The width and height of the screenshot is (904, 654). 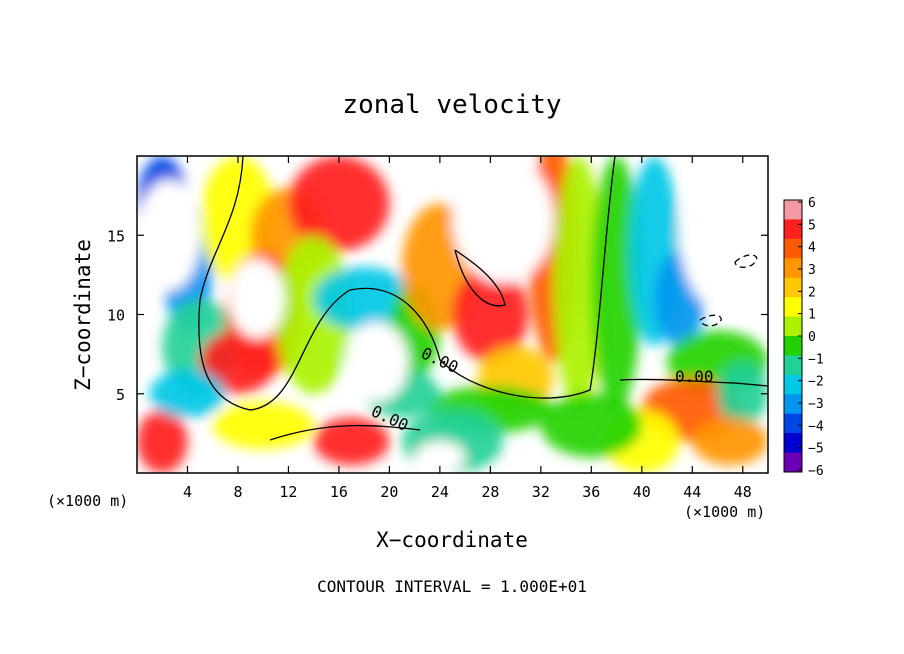 What do you see at coordinates (816, 404) in the screenshot?
I see `colorbar-tick-label: −3` at bounding box center [816, 404].